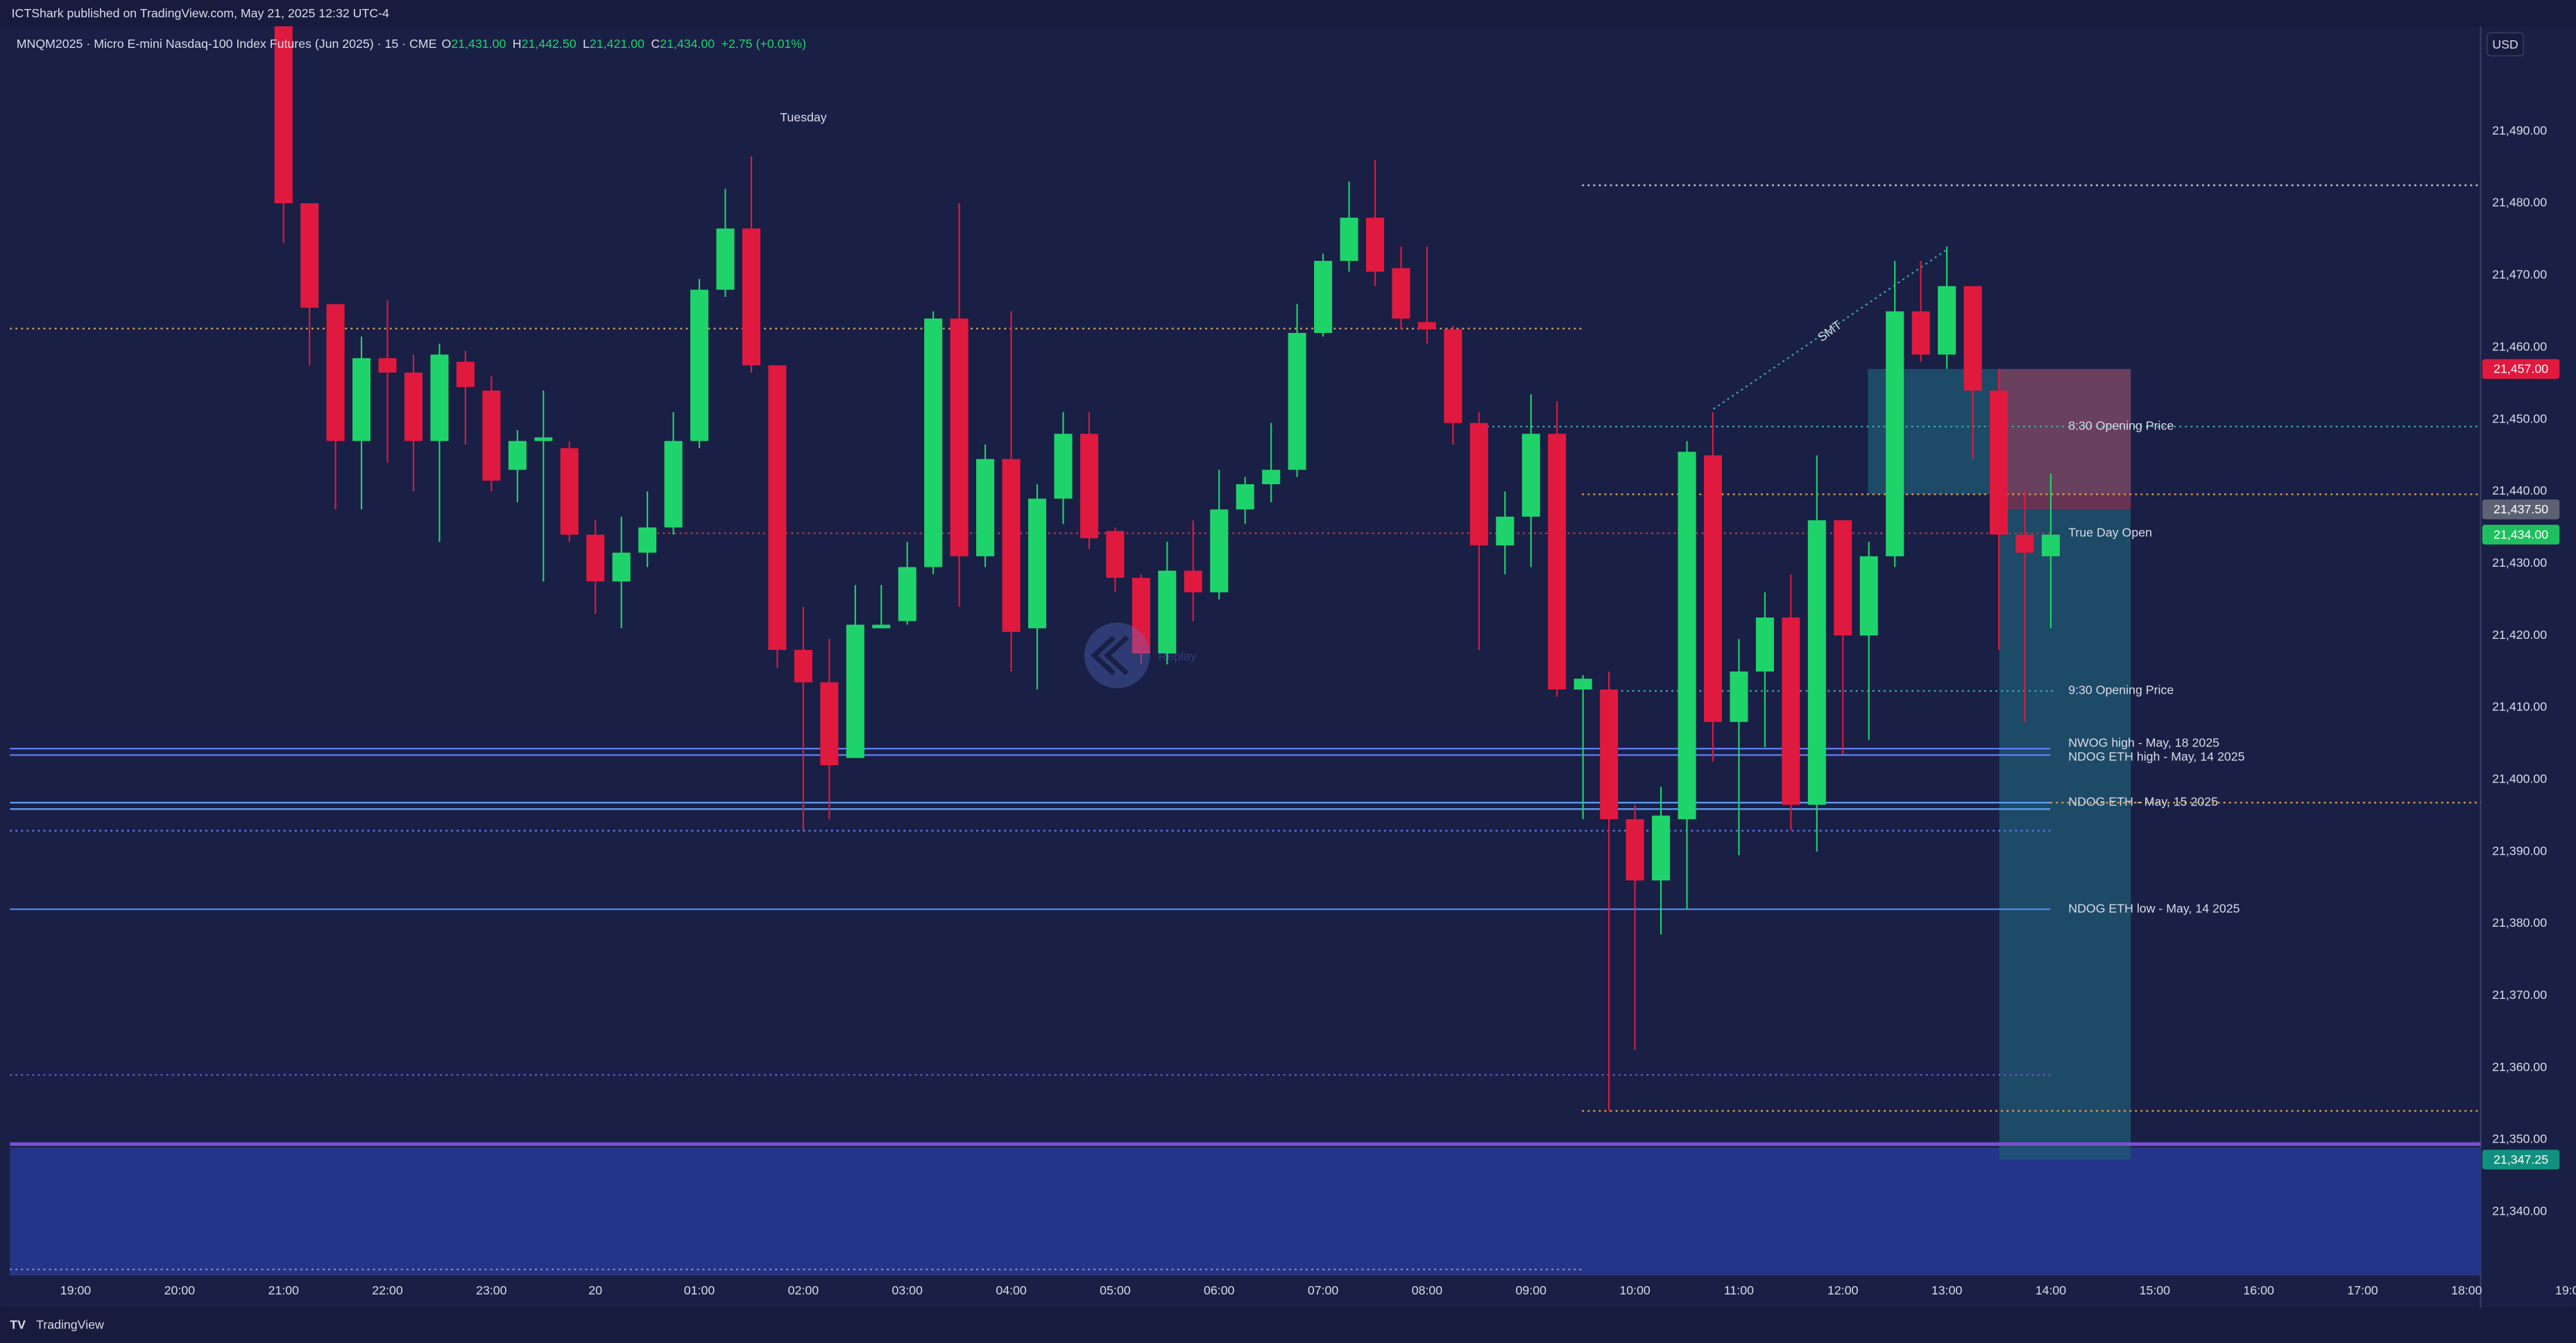 The image size is (2576, 1343). What do you see at coordinates (2121, 690) in the screenshot?
I see `level-label: 9:30 Opening Price` at bounding box center [2121, 690].